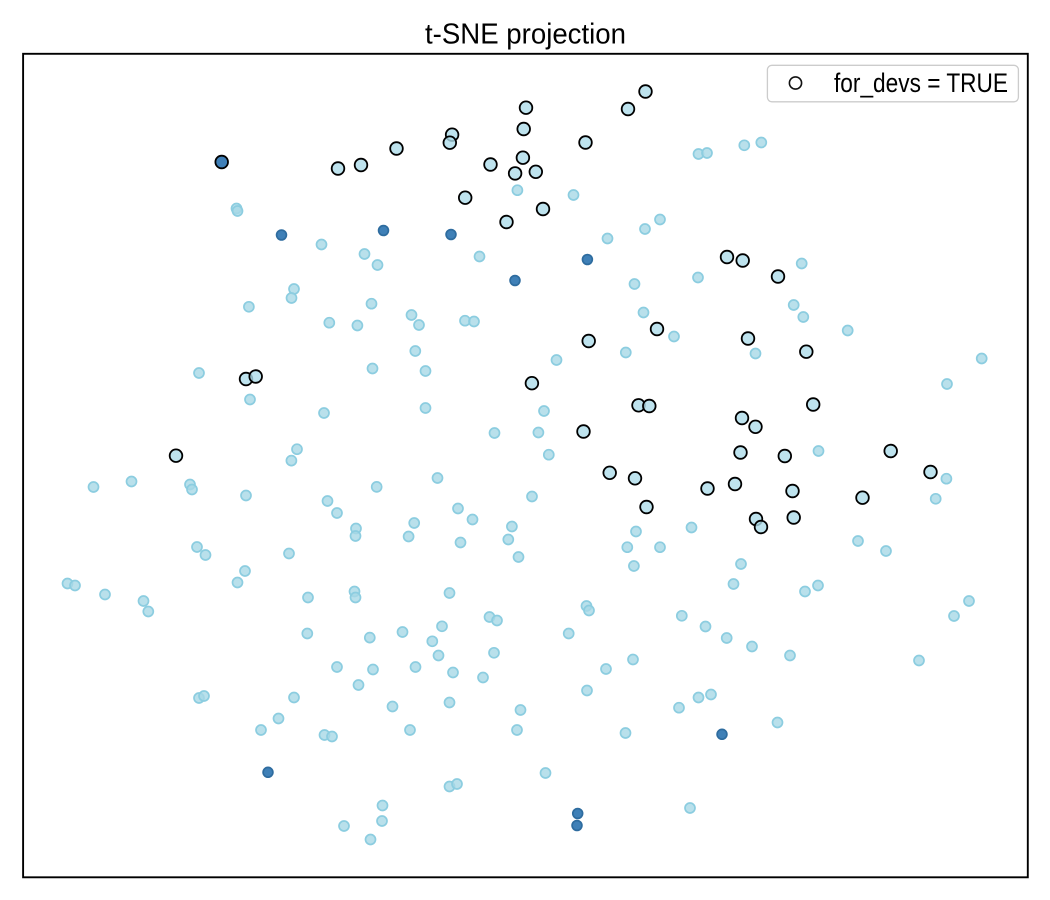  Describe the element at coordinates (921, 83) in the screenshot. I see `svg-text: for_devs = TRUE` at that location.